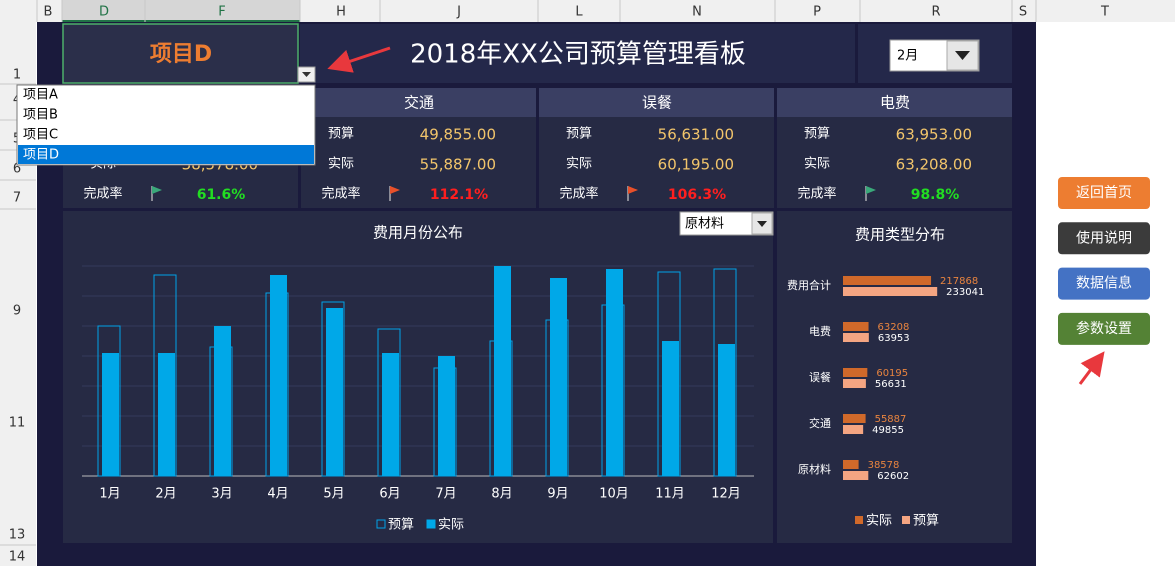 Image resolution: width=1175 pixels, height=566 pixels. What do you see at coordinates (221, 494) in the screenshot?
I see `x-tick-label: 3月` at bounding box center [221, 494].